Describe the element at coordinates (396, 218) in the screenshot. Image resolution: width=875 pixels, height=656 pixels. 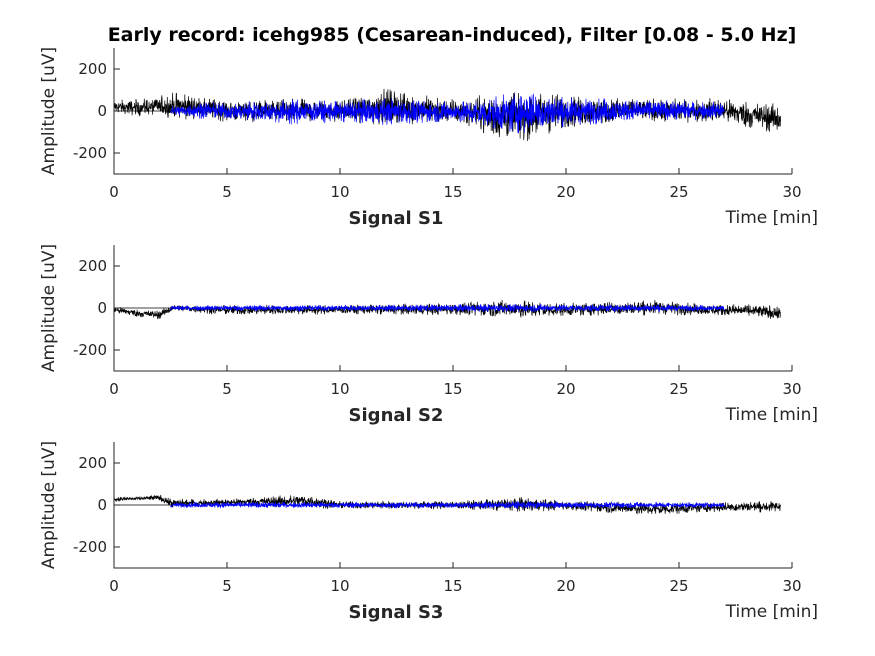
I see `panel-title: Signal S1` at that location.